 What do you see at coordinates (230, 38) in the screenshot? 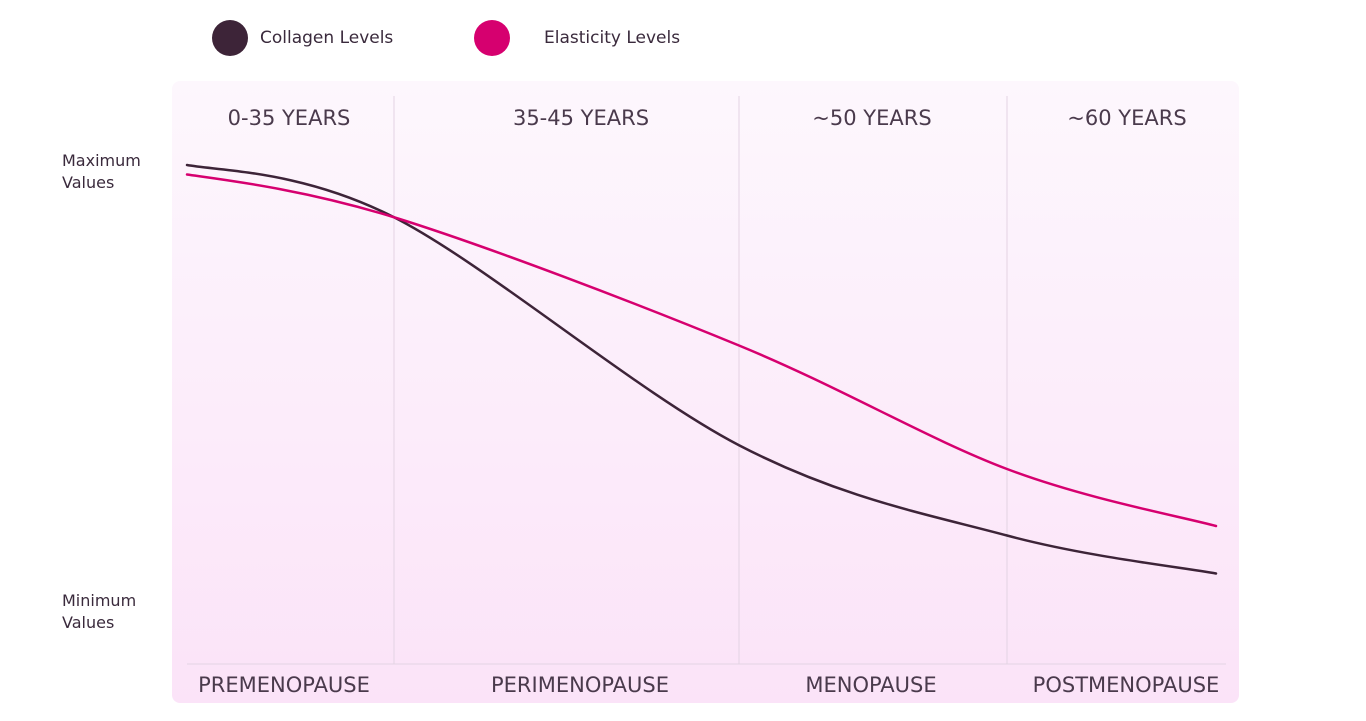
I see `collagen-swatch-icon` at bounding box center [230, 38].